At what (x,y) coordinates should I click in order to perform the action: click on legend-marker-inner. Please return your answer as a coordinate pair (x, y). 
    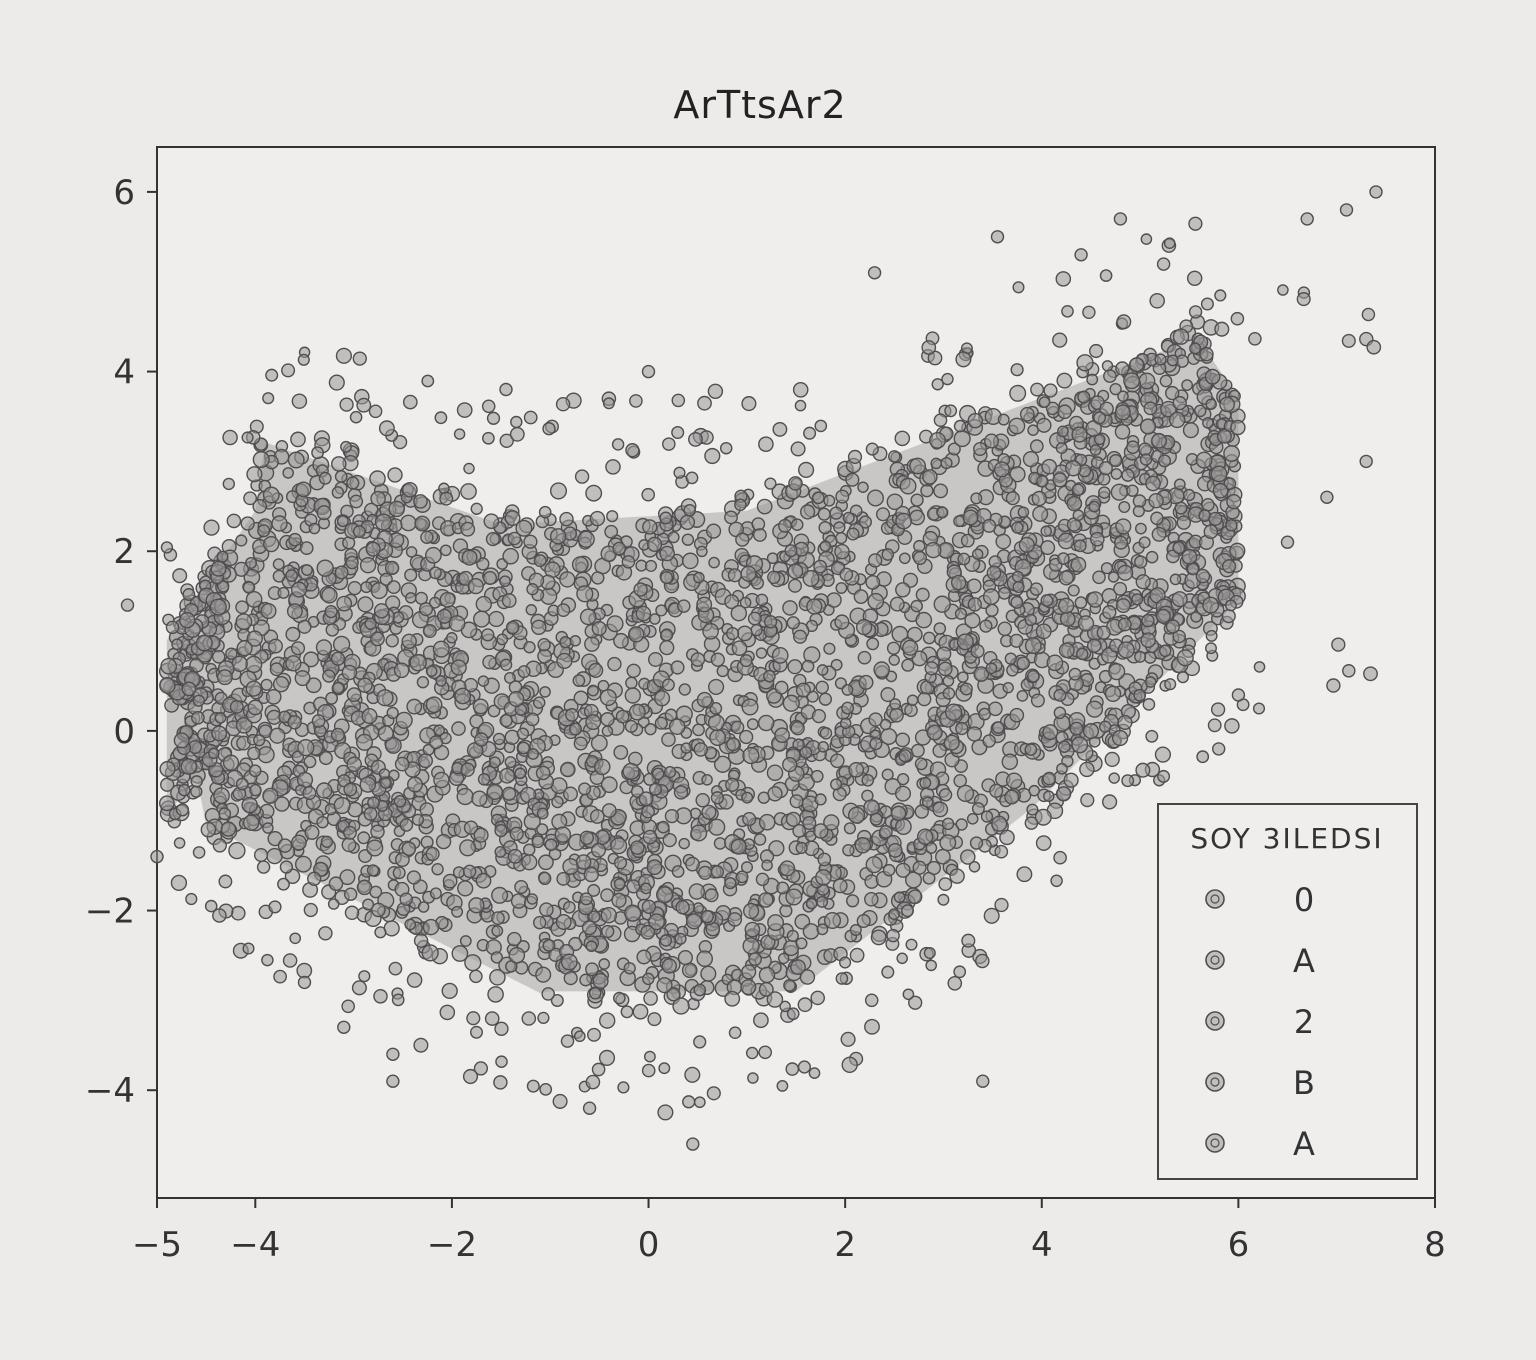
    Looking at the image, I should click on (1215, 1143).